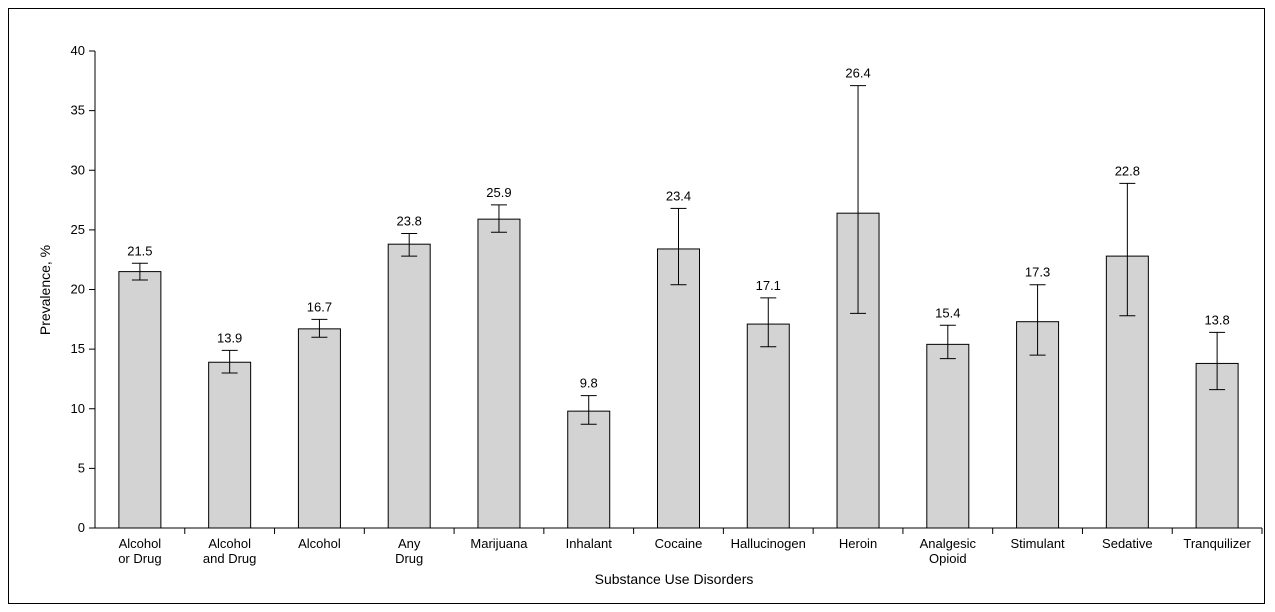  Describe the element at coordinates (947, 312) in the screenshot. I see `value-label: 15.4` at that location.